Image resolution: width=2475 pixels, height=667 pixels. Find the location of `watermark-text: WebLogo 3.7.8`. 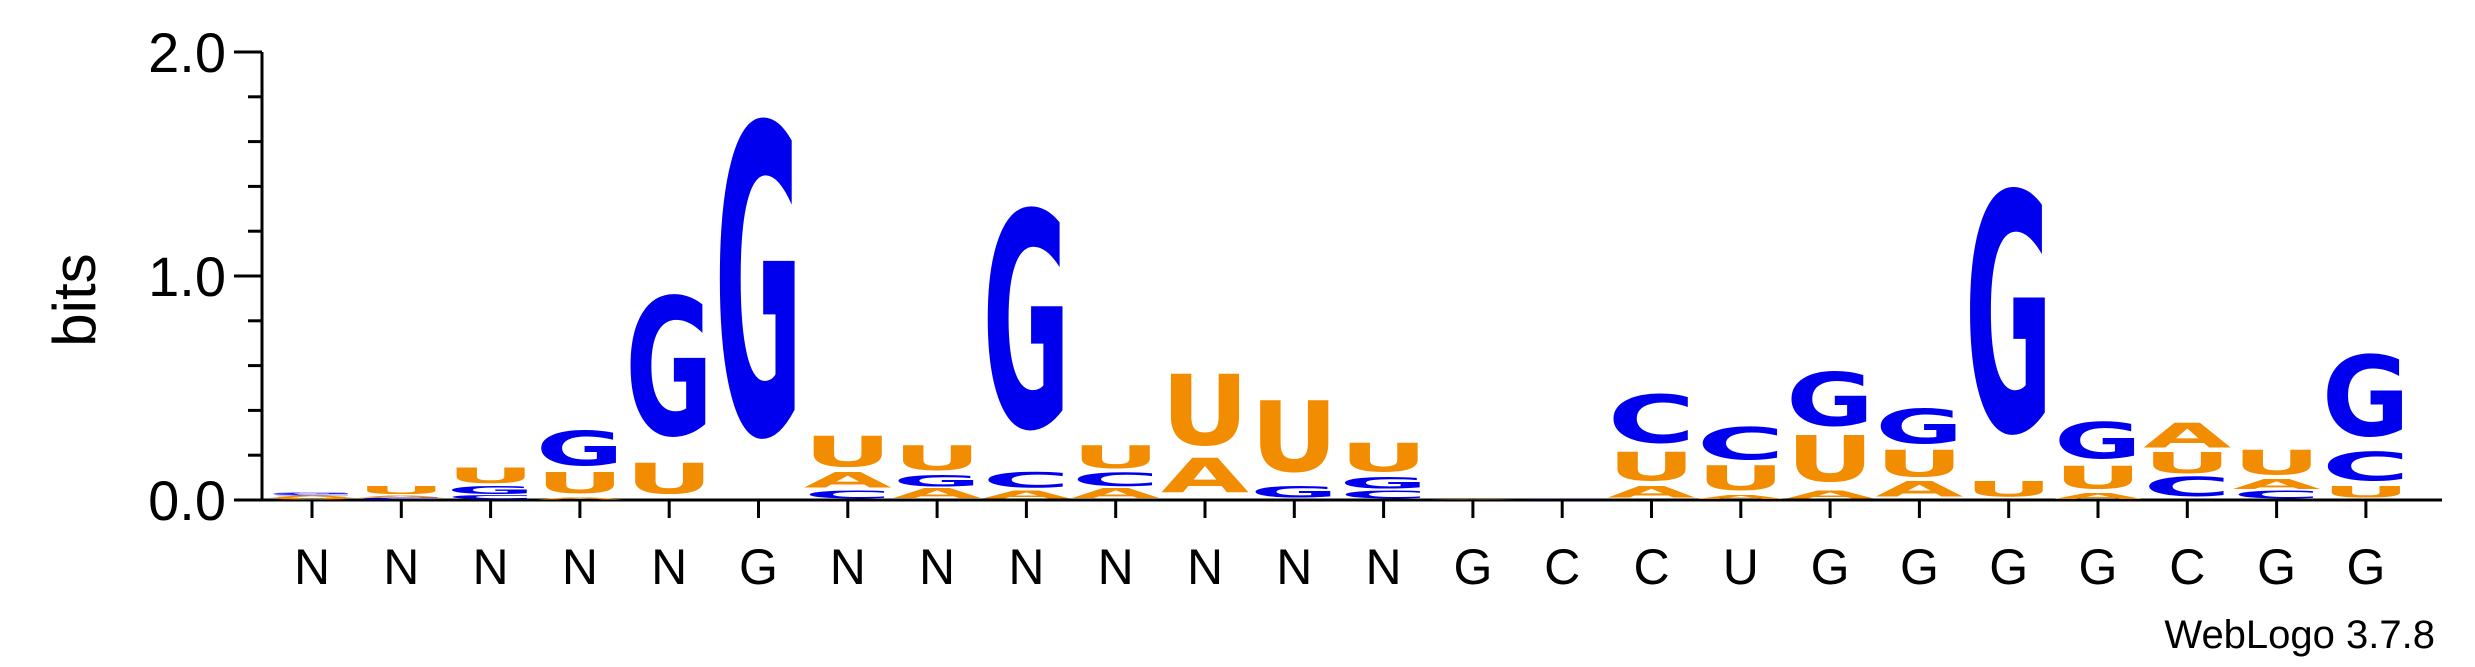

watermark-text: WebLogo 3.7.8 is located at coordinates (2299, 635).